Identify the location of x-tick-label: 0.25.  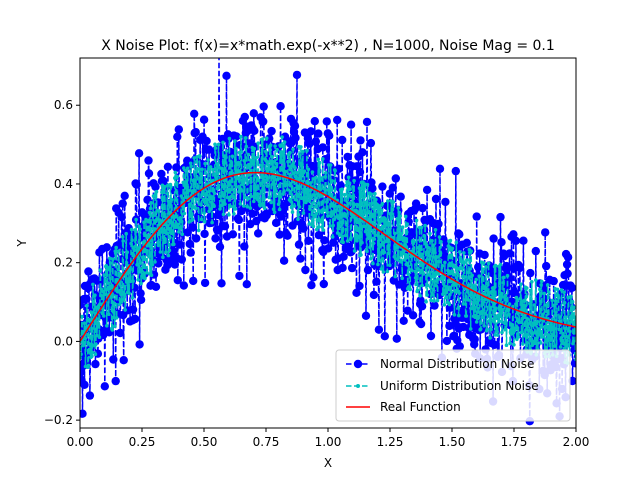
(142, 442).